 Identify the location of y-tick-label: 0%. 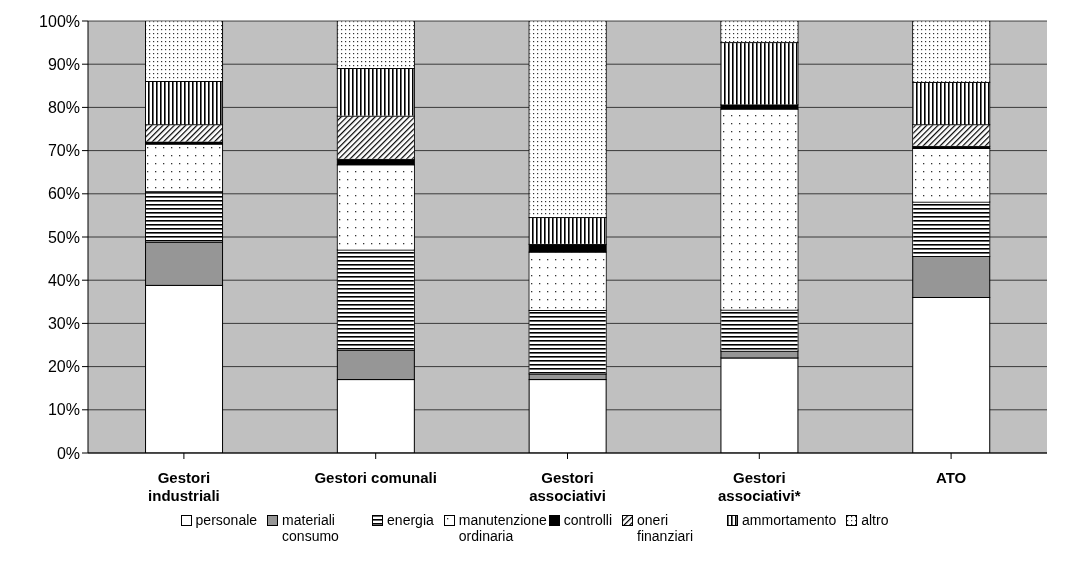
(68, 453).